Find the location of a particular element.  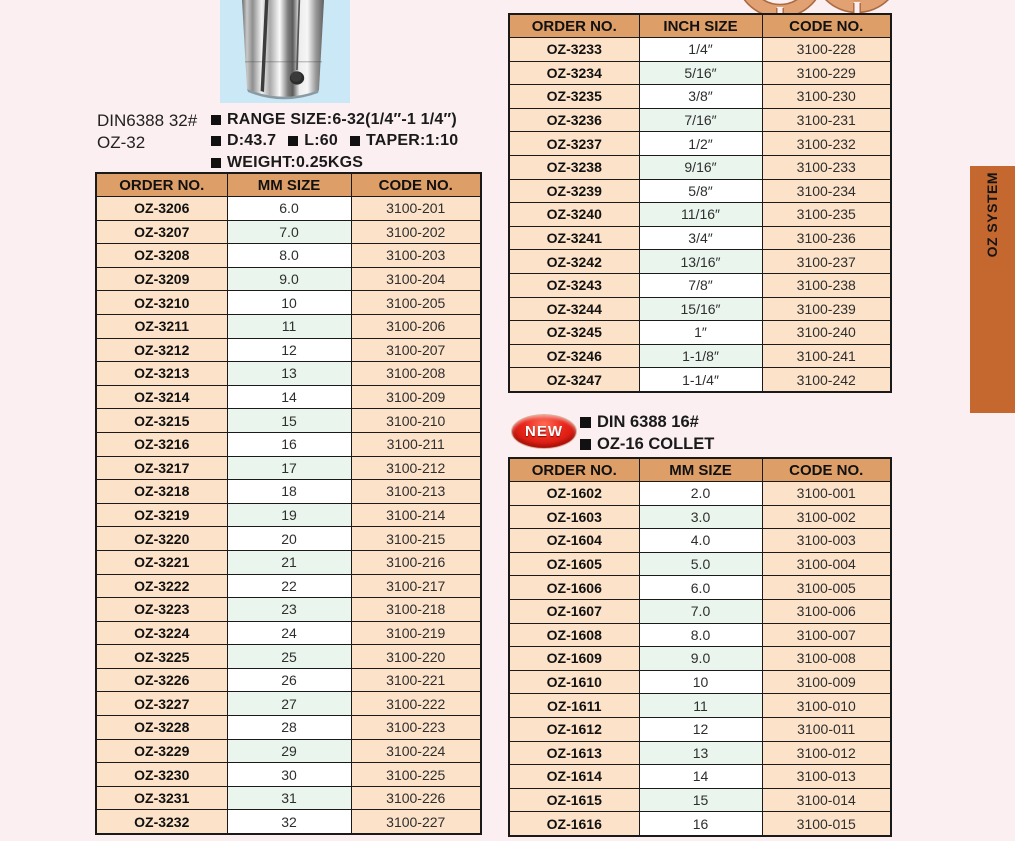

code-no-cell: 3100-002 is located at coordinates (826, 517).